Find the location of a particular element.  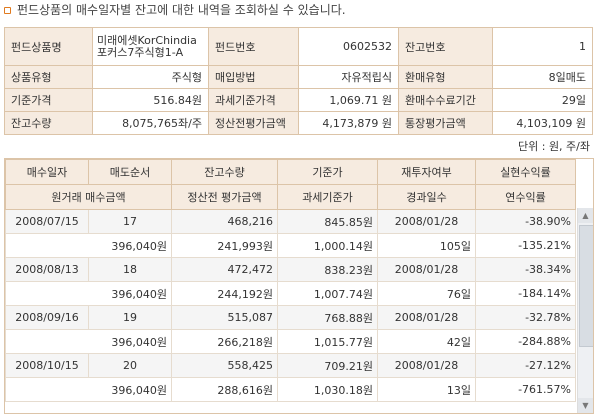

table-cell: 1,000.14원 is located at coordinates (327, 245).